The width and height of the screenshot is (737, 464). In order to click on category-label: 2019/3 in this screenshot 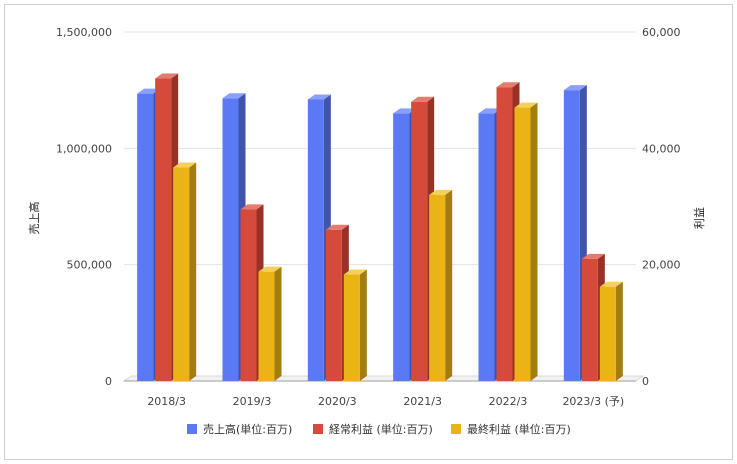, I will do `click(252, 401)`.